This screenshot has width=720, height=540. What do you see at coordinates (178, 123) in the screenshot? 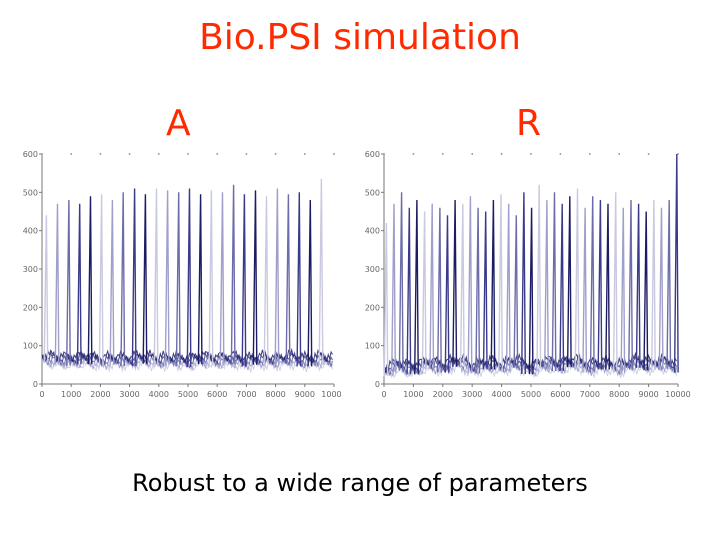
I see `panel-label-a: A` at bounding box center [178, 123].